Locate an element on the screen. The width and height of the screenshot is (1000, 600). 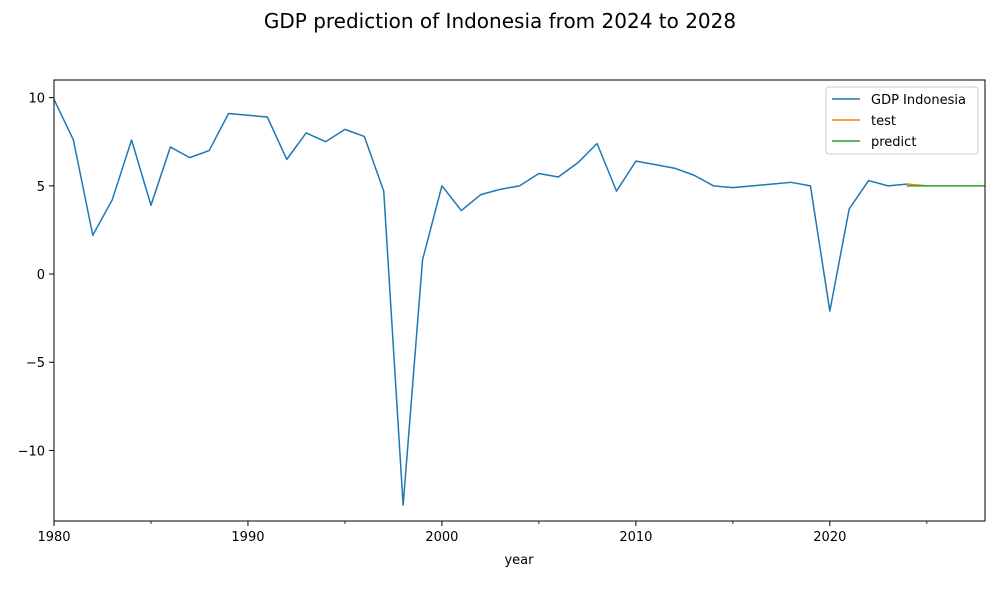
y-tick-label: −5 is located at coordinates (35, 363).